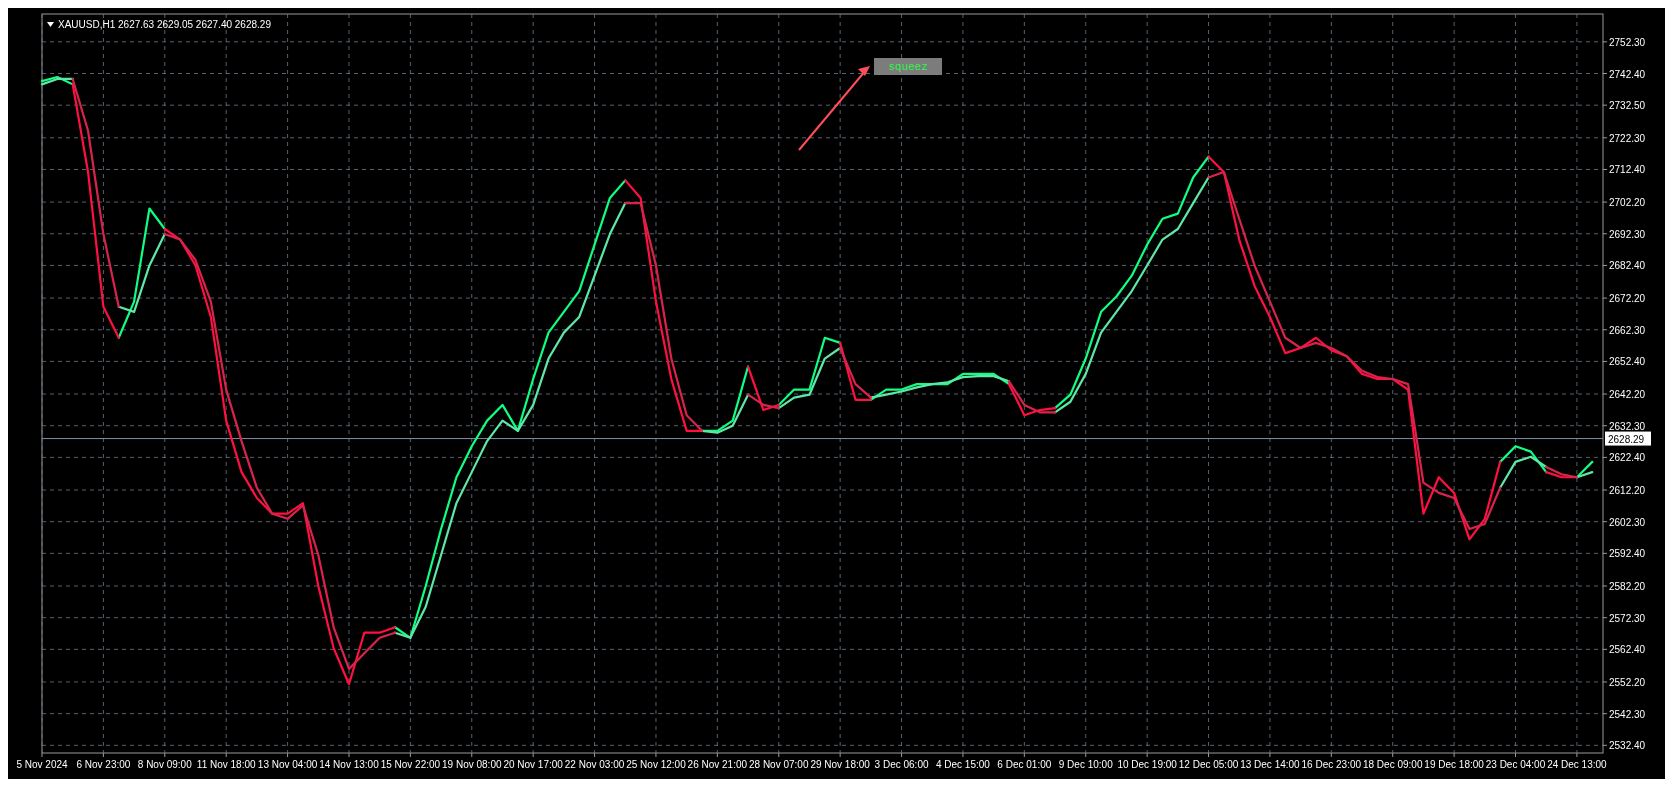  Describe the element at coordinates (1627, 714) in the screenshot. I see `y-tick-label: 2542.30` at that location.